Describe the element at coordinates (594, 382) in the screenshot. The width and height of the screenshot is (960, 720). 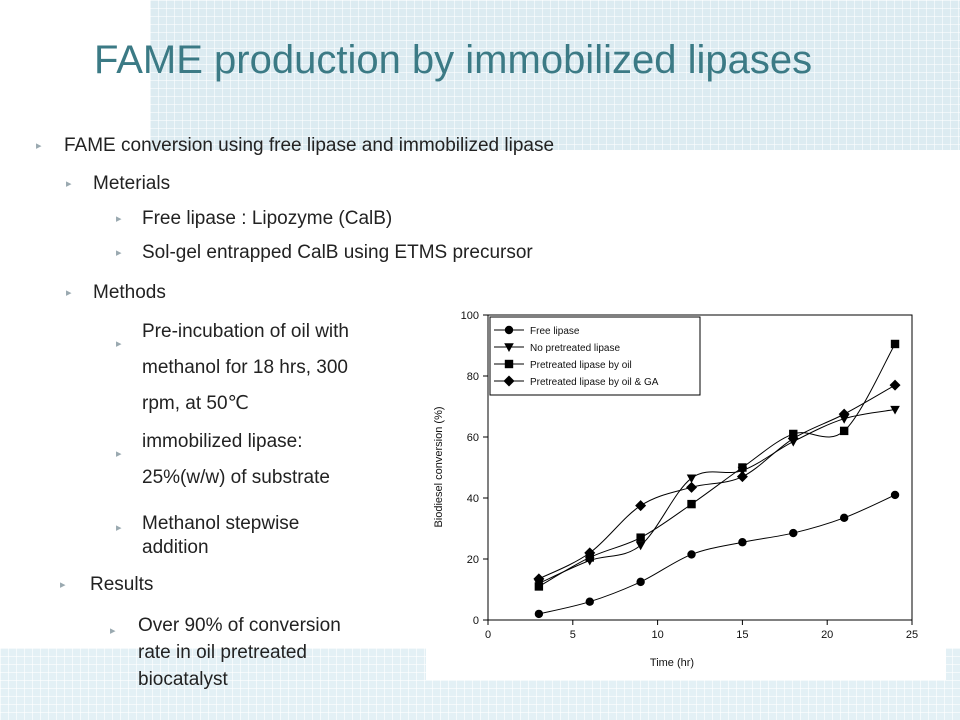
I see `legend-label: Pretreated lipase by oil & GA` at that location.